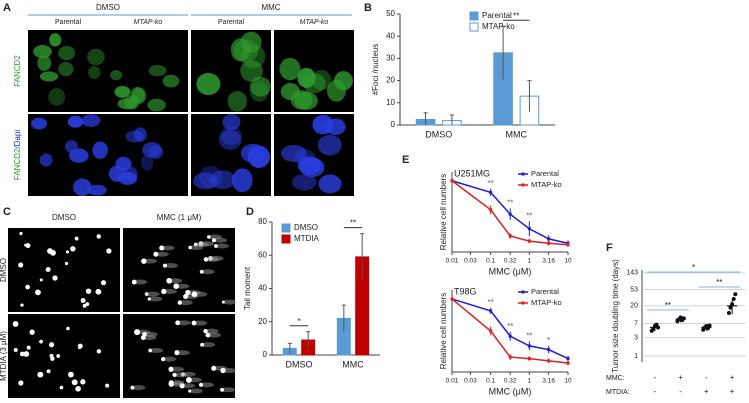  Describe the element at coordinates (680, 391) in the screenshot. I see `condition-sign: -` at that location.